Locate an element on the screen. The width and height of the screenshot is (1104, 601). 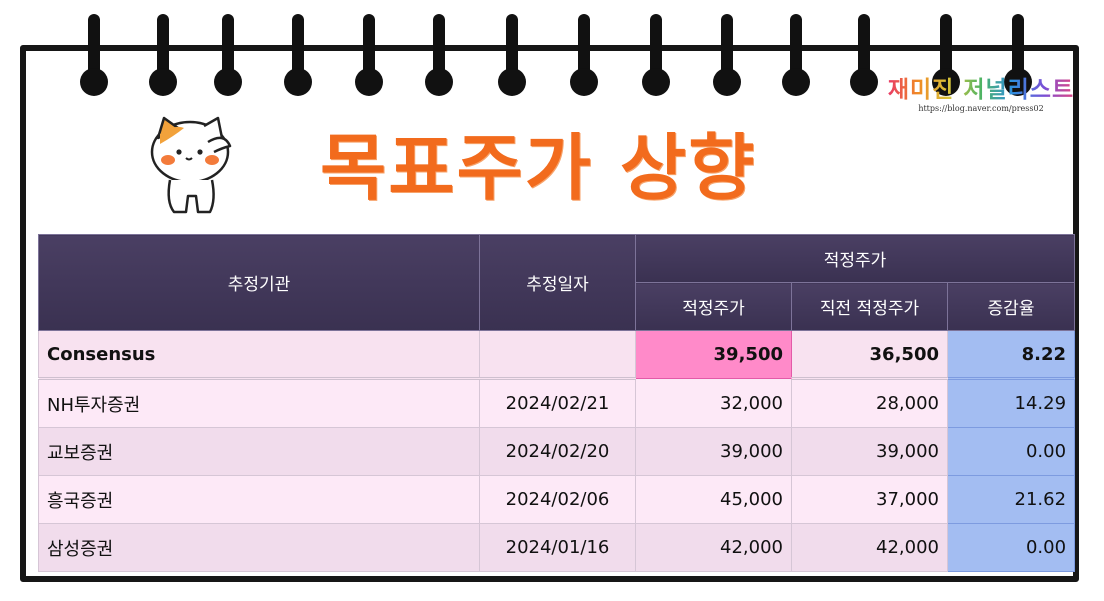
table-row: 삼성증권 2024/01/16 42,000 42,000 0.00 is located at coordinates (557, 547).